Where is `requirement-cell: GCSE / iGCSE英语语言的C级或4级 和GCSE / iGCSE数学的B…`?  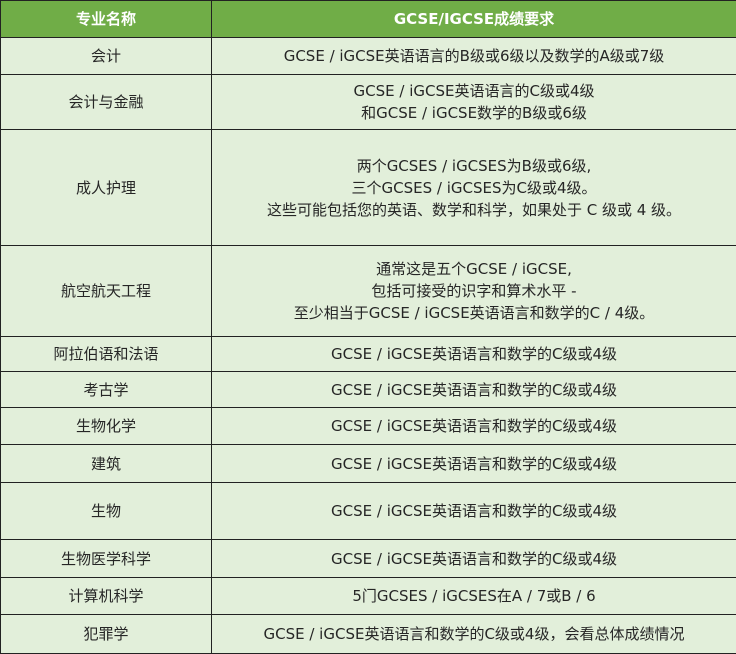
requirement-cell: GCSE / iGCSE英语语言的C级或4级 和GCSE / iGCSE数学的B… is located at coordinates (473, 102).